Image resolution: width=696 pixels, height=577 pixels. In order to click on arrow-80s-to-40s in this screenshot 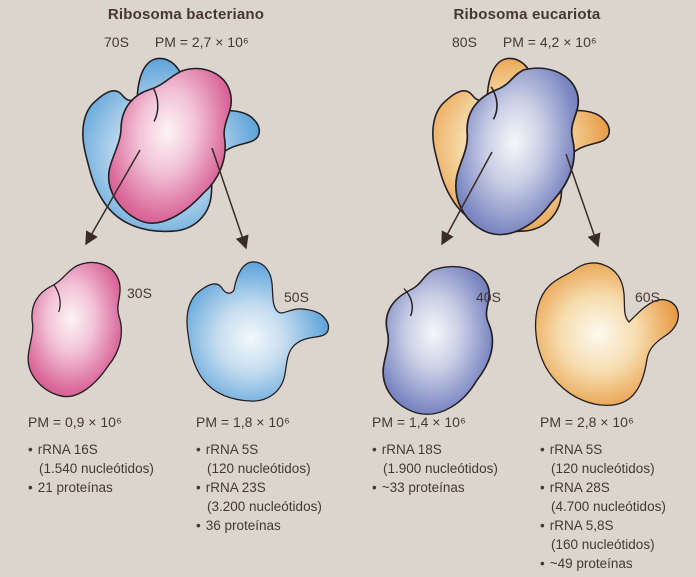, I will do `click(467, 198)`.